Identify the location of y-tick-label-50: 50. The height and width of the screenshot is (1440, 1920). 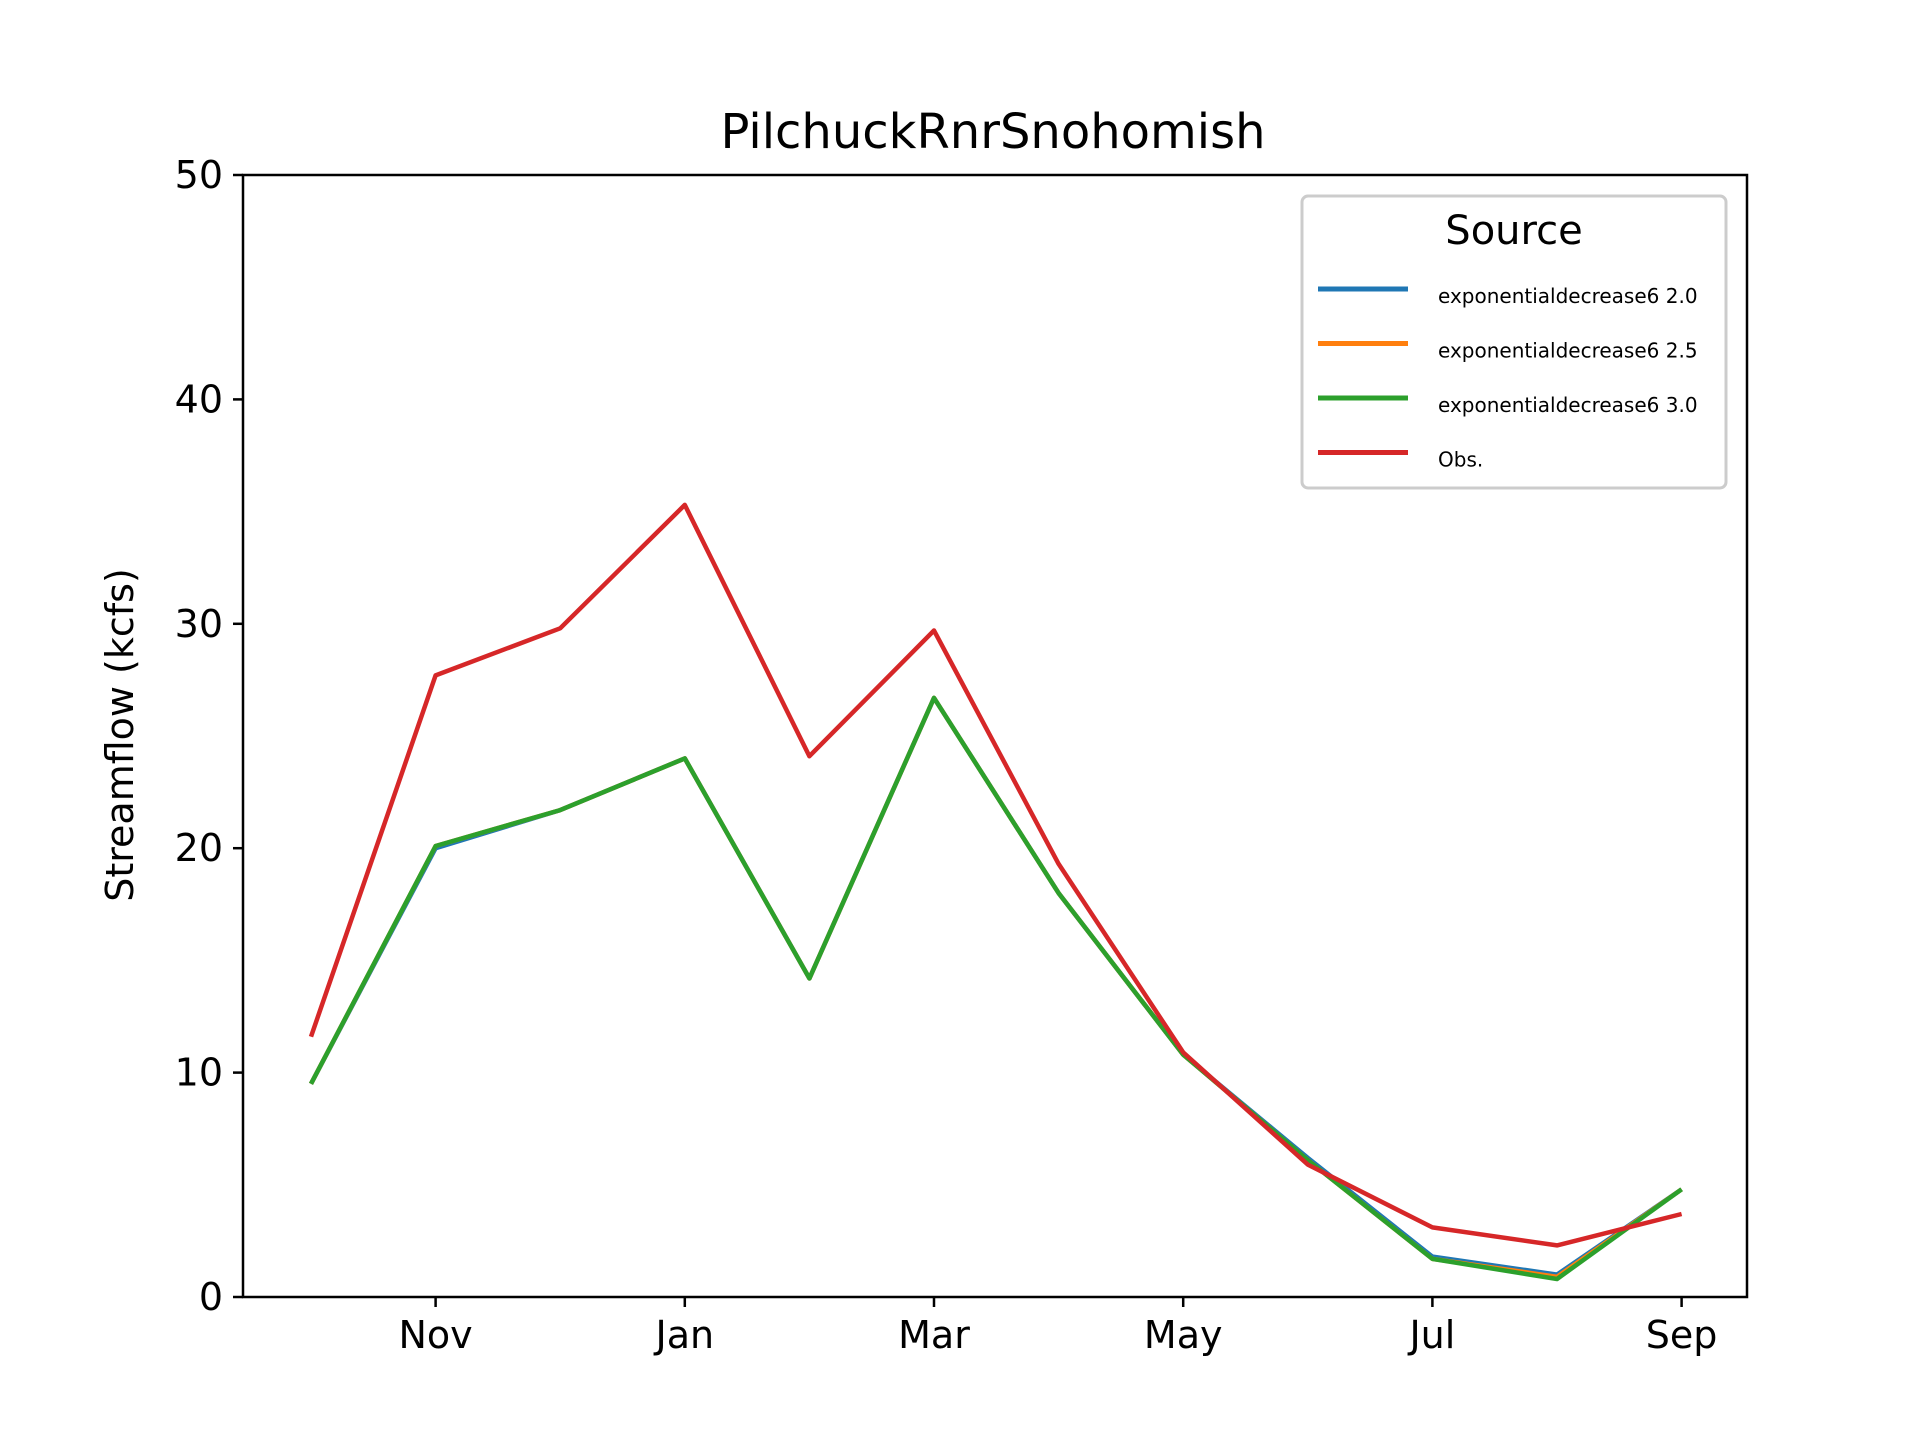
(199, 175).